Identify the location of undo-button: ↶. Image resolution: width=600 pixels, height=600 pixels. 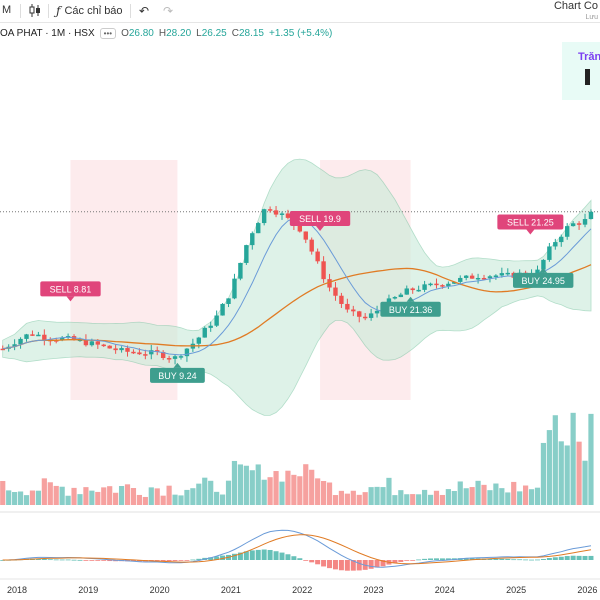
(144, 11).